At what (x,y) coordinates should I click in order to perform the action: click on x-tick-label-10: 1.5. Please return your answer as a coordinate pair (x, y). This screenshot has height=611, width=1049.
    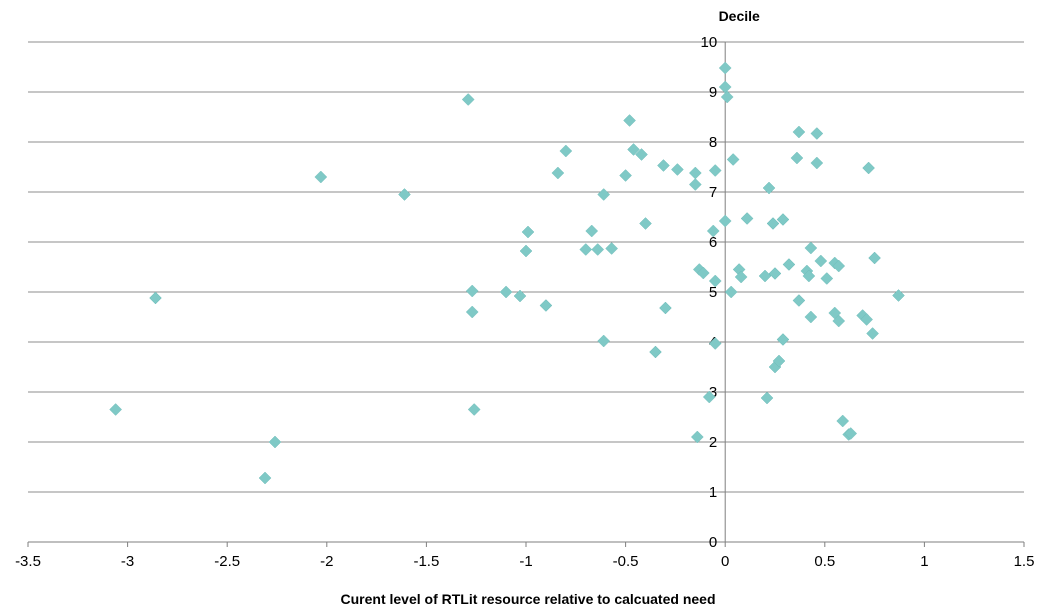
    Looking at the image, I should click on (1024, 561).